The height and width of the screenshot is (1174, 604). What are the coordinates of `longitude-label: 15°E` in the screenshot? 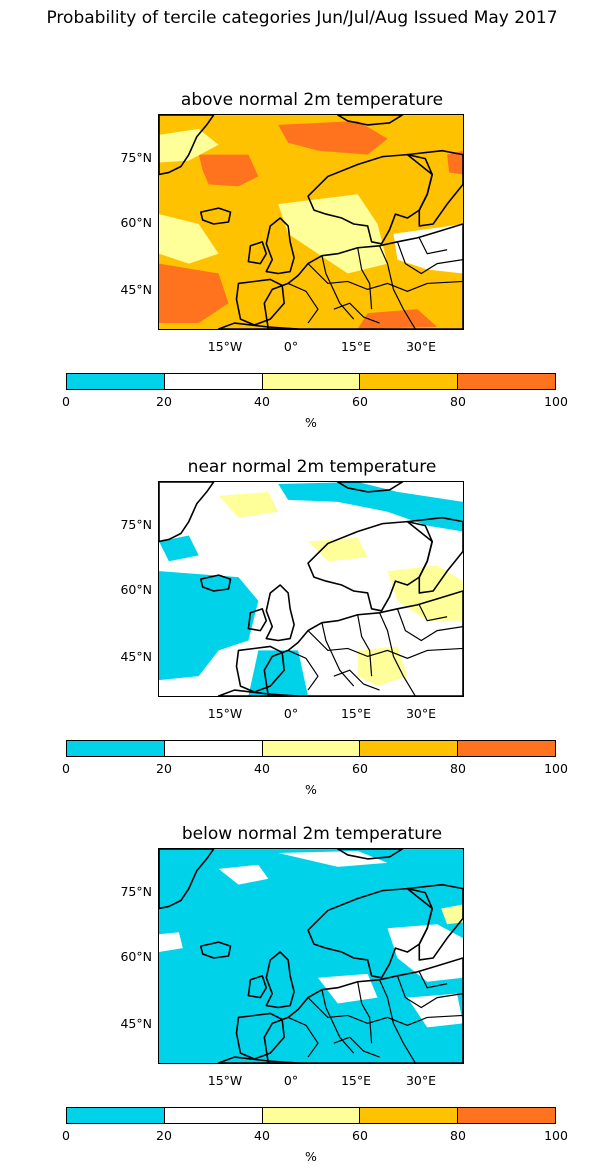 It's located at (356, 1080).